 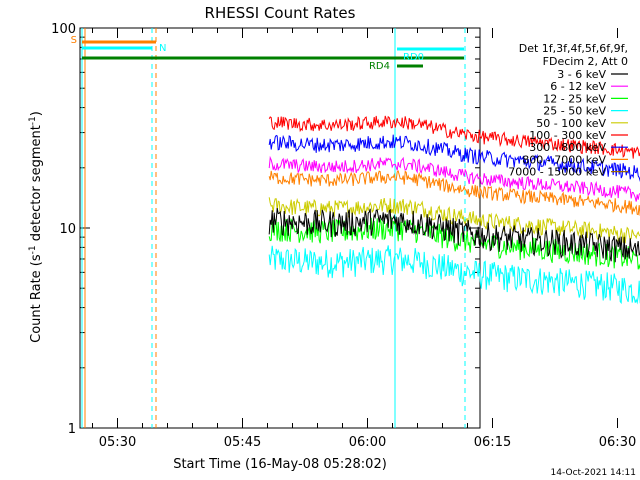 I want to click on x-tick-label: 06:15, so click(x=492, y=442).